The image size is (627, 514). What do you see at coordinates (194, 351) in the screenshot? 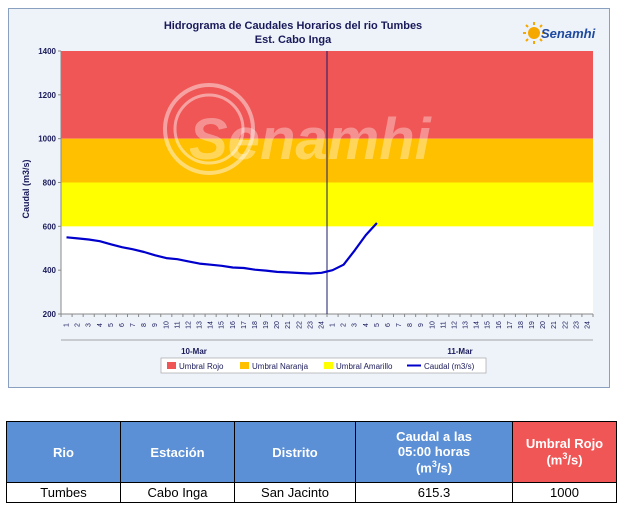
I see `day-label: 10-Mar` at bounding box center [194, 351].